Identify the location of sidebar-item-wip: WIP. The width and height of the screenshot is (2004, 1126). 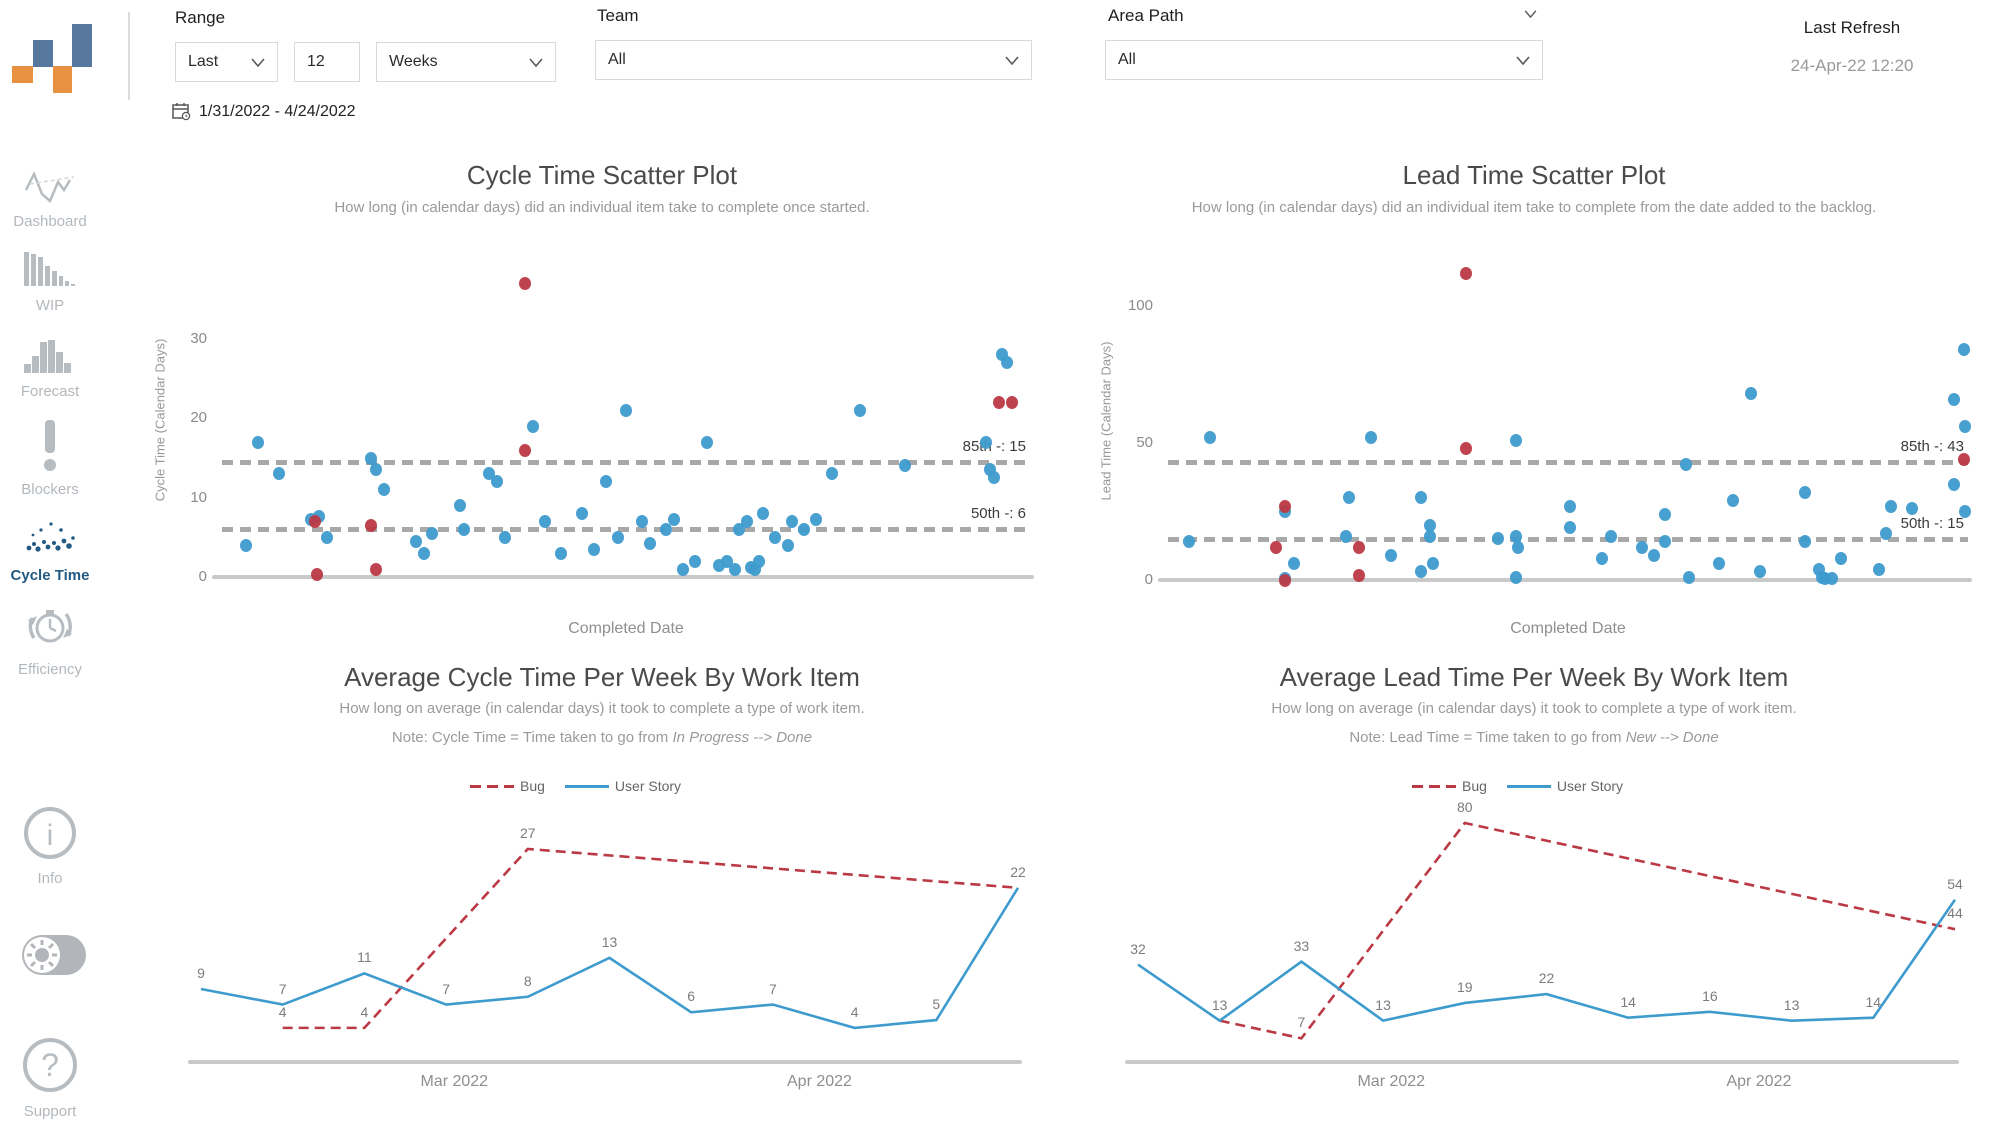
(50, 282).